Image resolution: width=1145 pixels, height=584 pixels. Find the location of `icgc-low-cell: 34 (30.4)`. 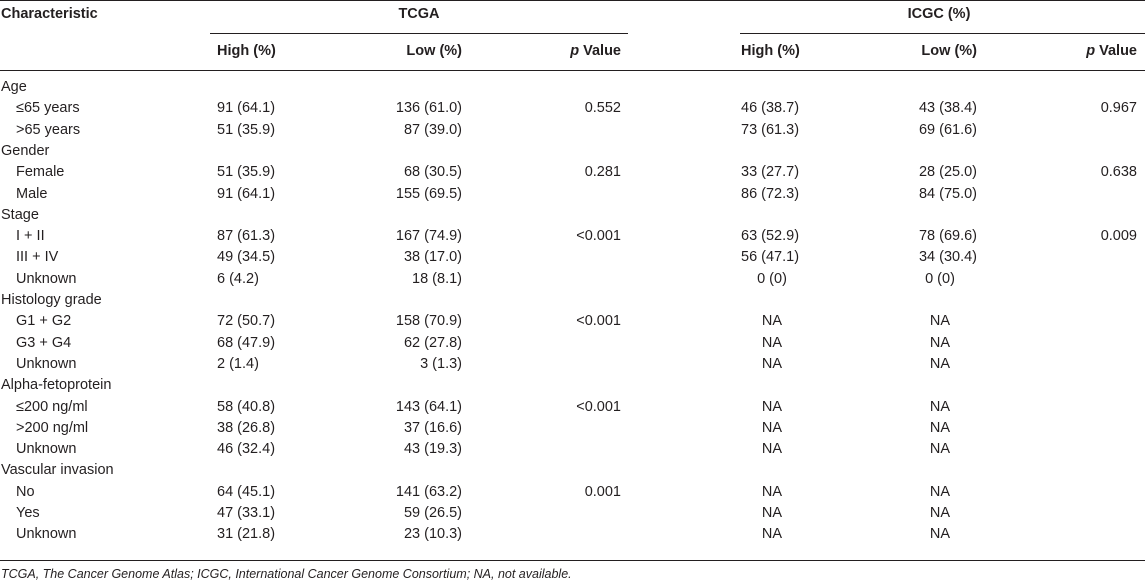

icgc-low-cell: 34 (30.4) is located at coordinates (947, 257).